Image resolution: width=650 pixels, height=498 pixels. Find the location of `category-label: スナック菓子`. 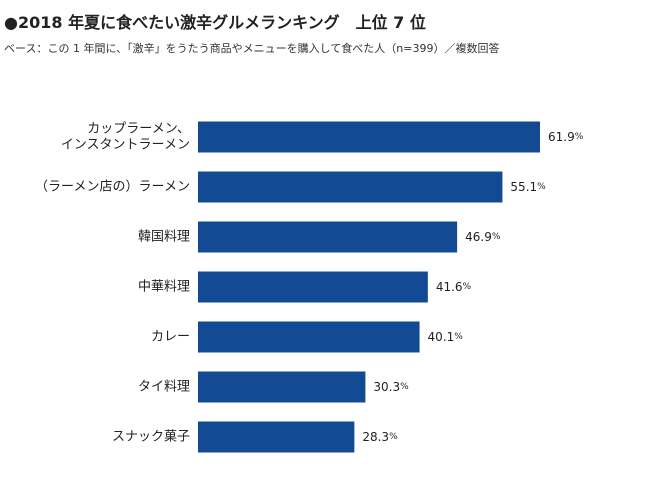

category-label: スナック菓子 is located at coordinates (151, 437).